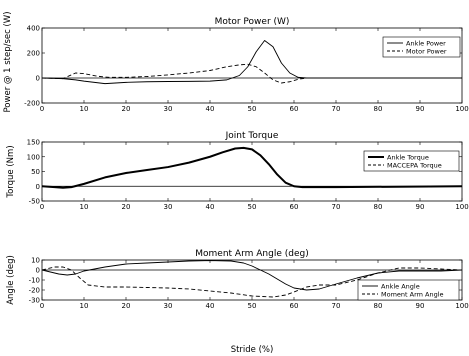 This screenshot has height=356, width=469. I want to click on p2-xtick-label-60: 60, so click(294, 306).